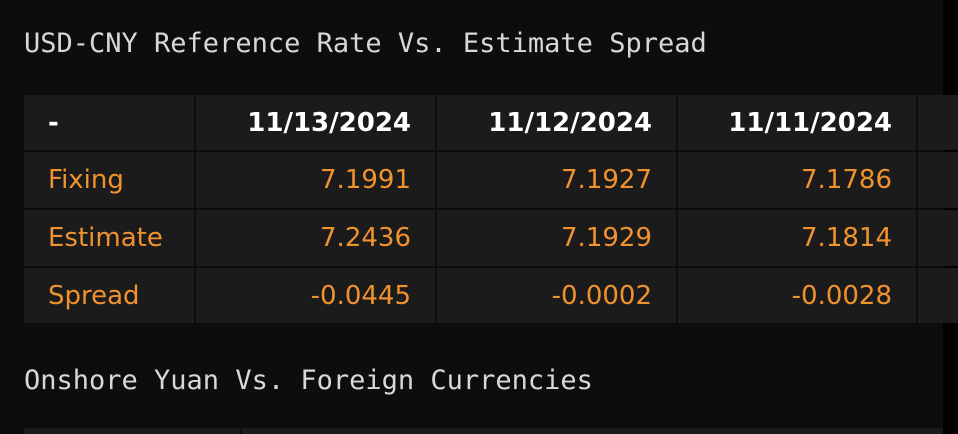  I want to click on row-label: Estimate, so click(109, 238).